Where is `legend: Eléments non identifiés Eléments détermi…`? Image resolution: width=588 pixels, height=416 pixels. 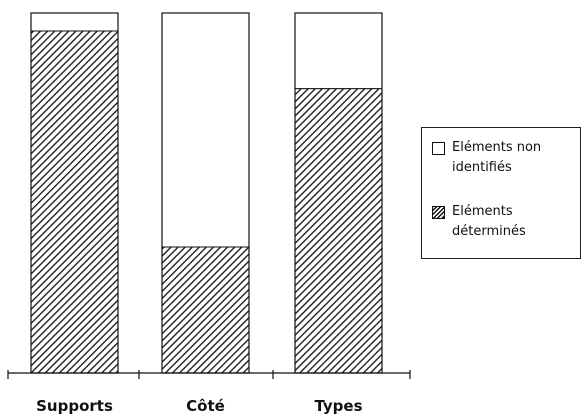 legend: Eléments non identifiés Eléments détermi… is located at coordinates (501, 193).